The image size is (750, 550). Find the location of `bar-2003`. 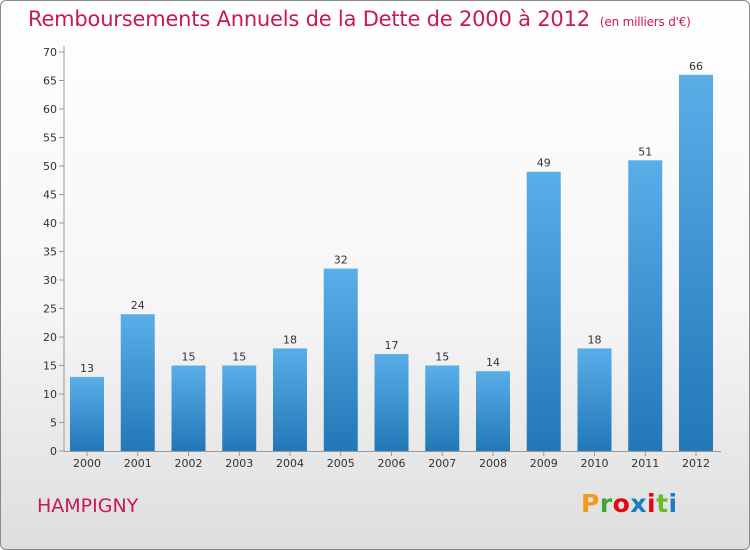

bar-2003 is located at coordinates (239, 408).